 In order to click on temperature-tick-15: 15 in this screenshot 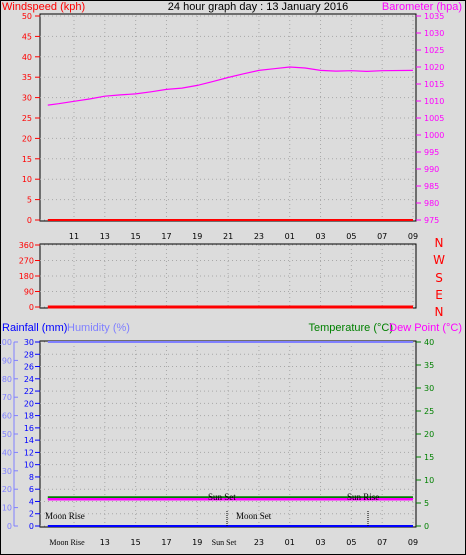, I will do `click(429, 457)`.